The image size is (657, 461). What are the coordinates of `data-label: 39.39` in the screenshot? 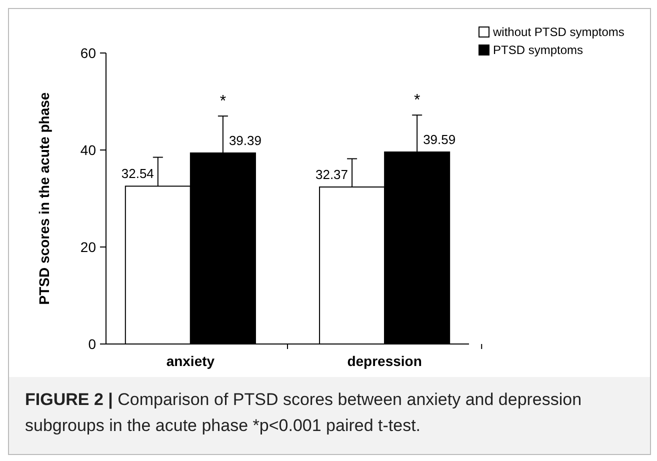 It's located at (245, 140).